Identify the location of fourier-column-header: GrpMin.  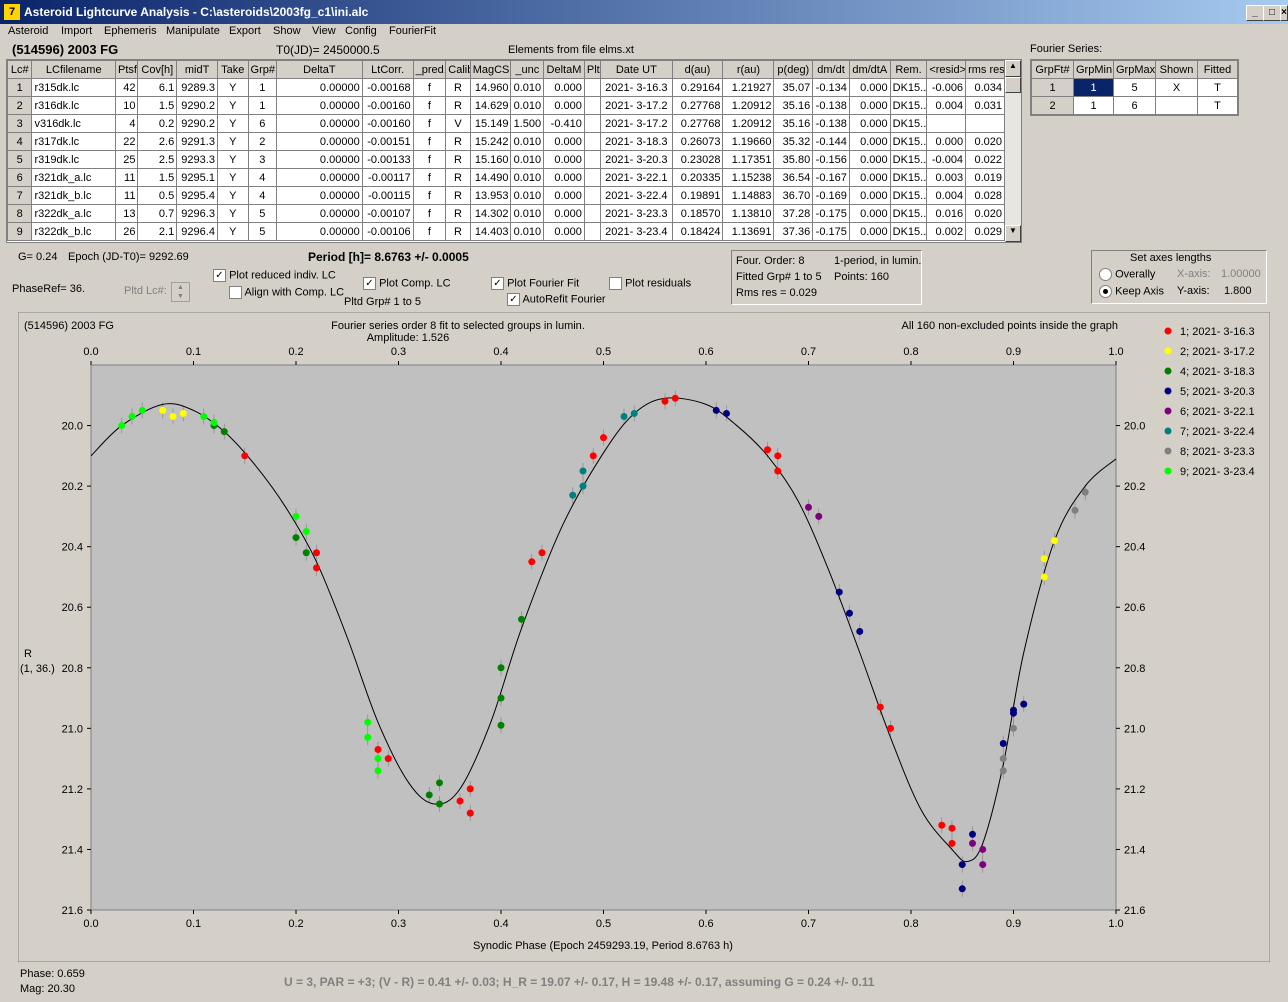
(1093, 69).